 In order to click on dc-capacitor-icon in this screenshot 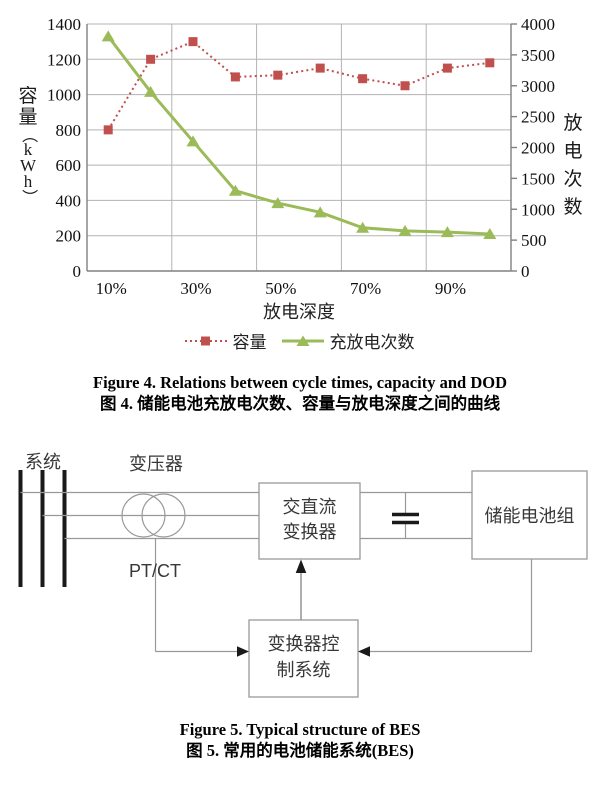, I will do `click(405, 518)`.